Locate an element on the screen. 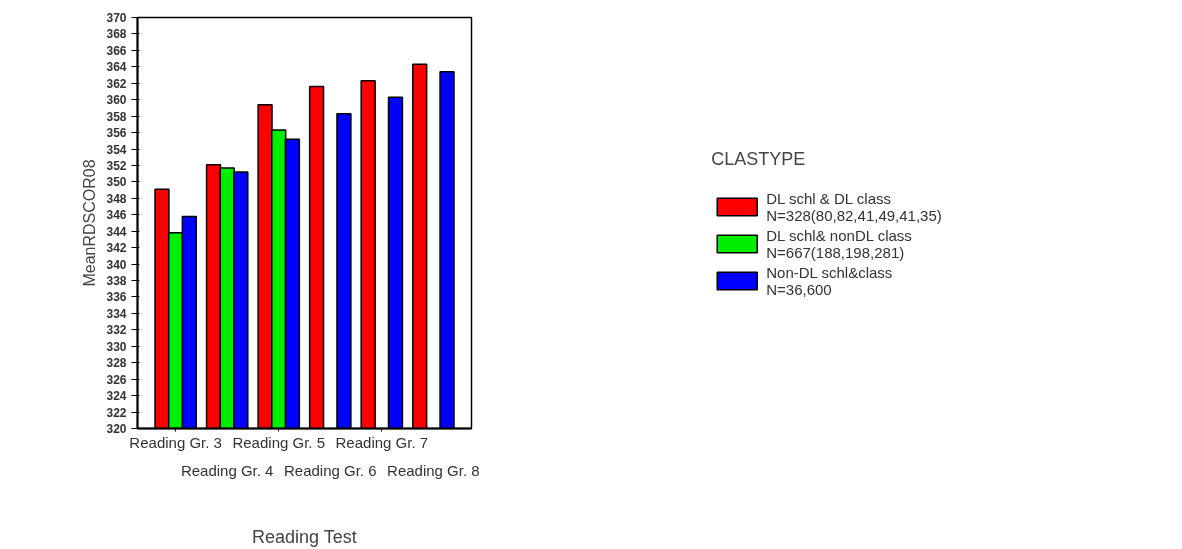 This screenshot has height=549, width=1182. y-tick-label: 344 is located at coordinates (116, 231).